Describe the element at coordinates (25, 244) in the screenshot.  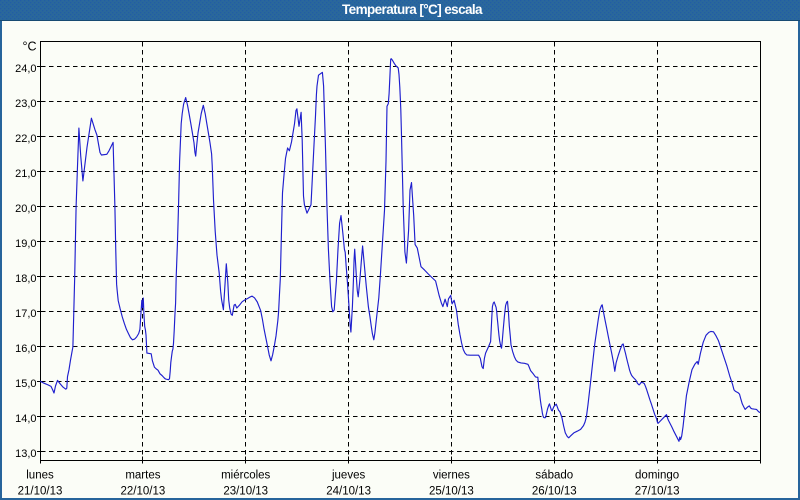
I see `svg-text: 19,0` at that location.